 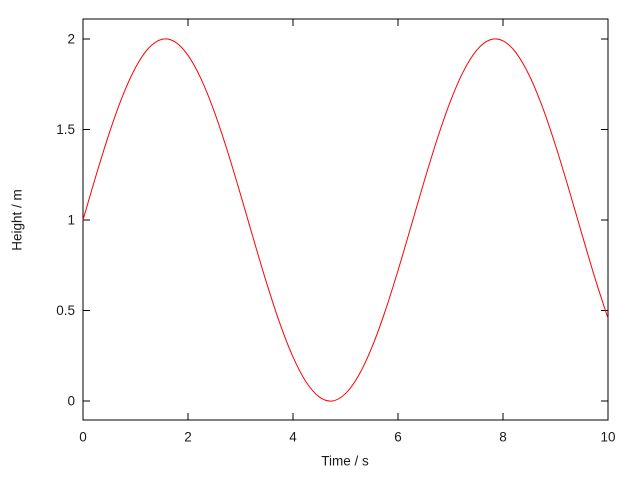 What do you see at coordinates (188, 437) in the screenshot?
I see `x-tick-label: 2` at bounding box center [188, 437].